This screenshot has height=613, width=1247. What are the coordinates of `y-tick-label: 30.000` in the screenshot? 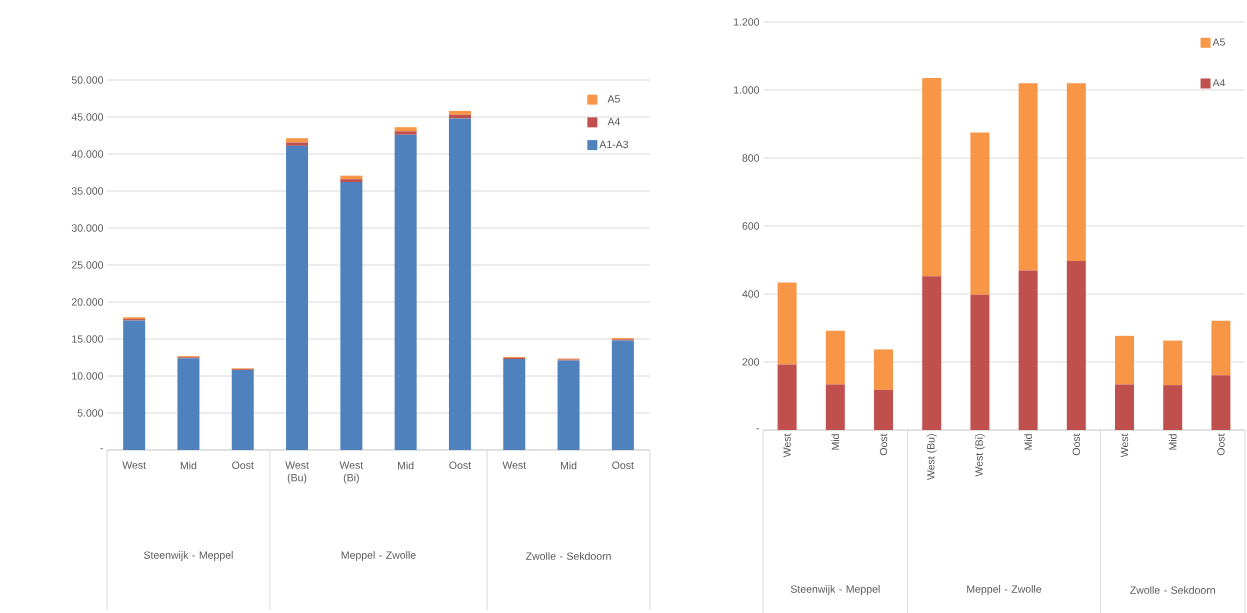 It's located at (87, 228).